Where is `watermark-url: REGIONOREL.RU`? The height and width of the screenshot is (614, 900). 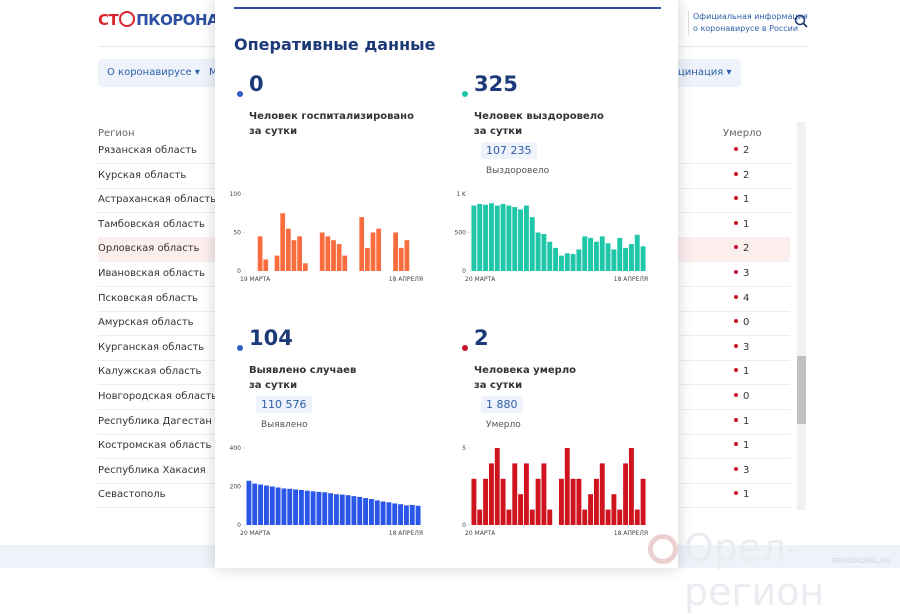
watermark-url: REGIONOREL.RU is located at coordinates (861, 561).